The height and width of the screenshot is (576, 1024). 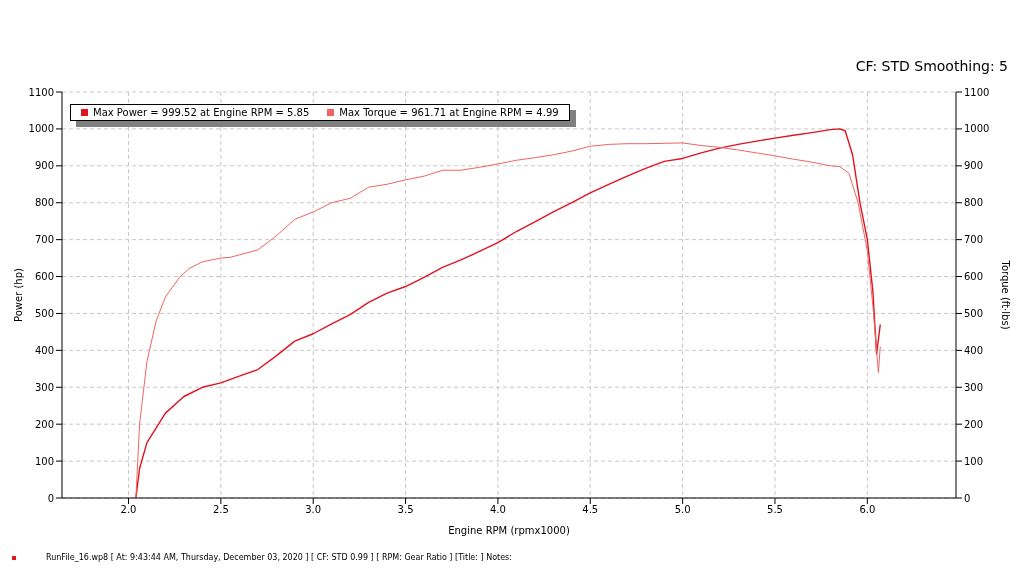 I want to click on x-tick-label: 2.0, so click(x=128, y=510).